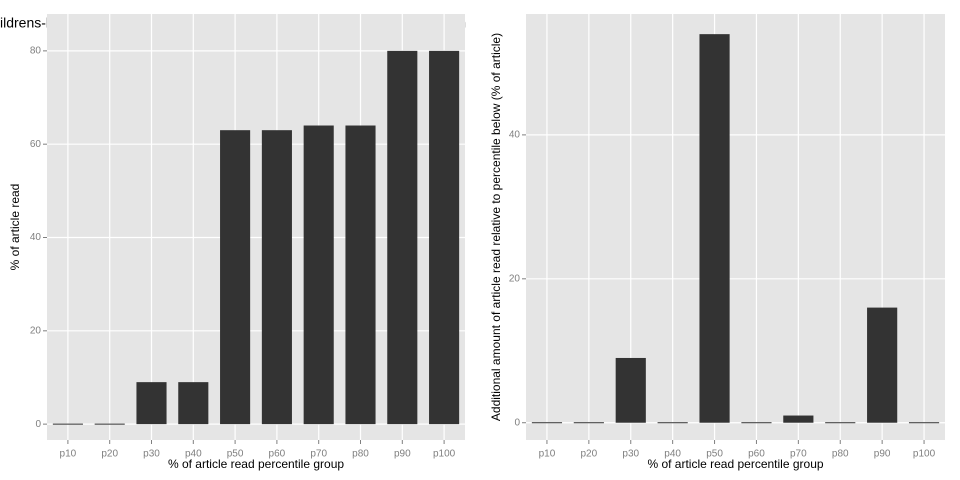 This screenshot has height=480, width=960. Describe the element at coordinates (15, 227) in the screenshot. I see `y-axis-label: % of article read` at that location.